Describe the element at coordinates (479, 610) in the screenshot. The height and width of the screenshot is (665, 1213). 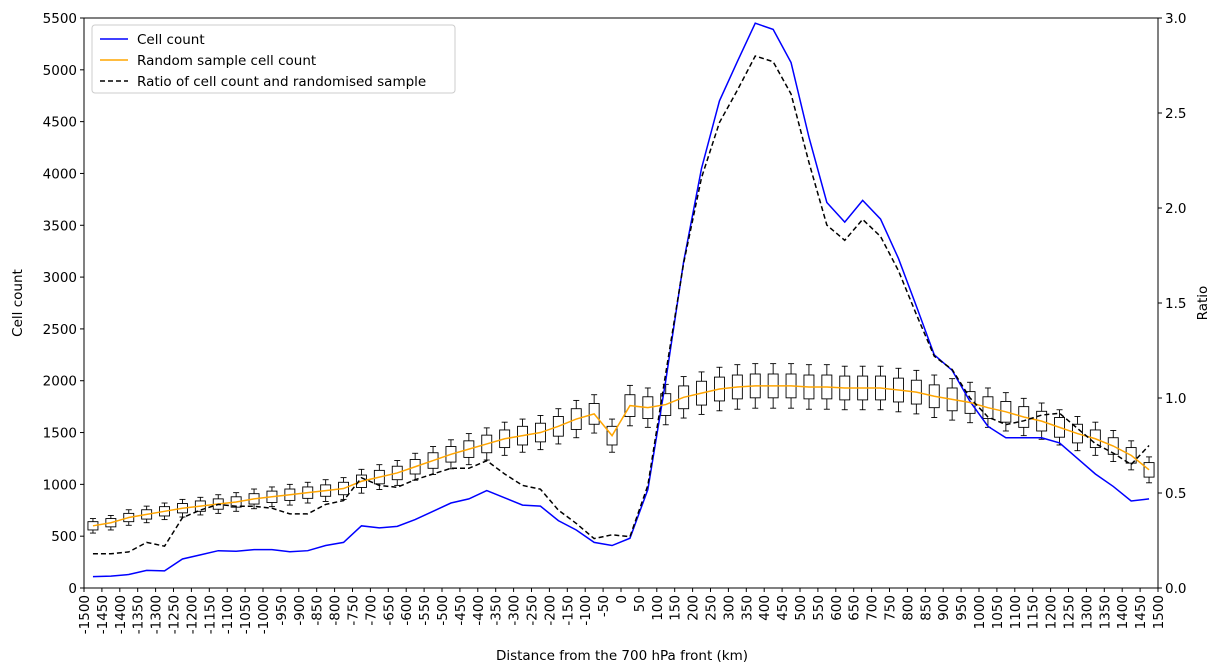
I see `x-tick-label: -400` at that location.